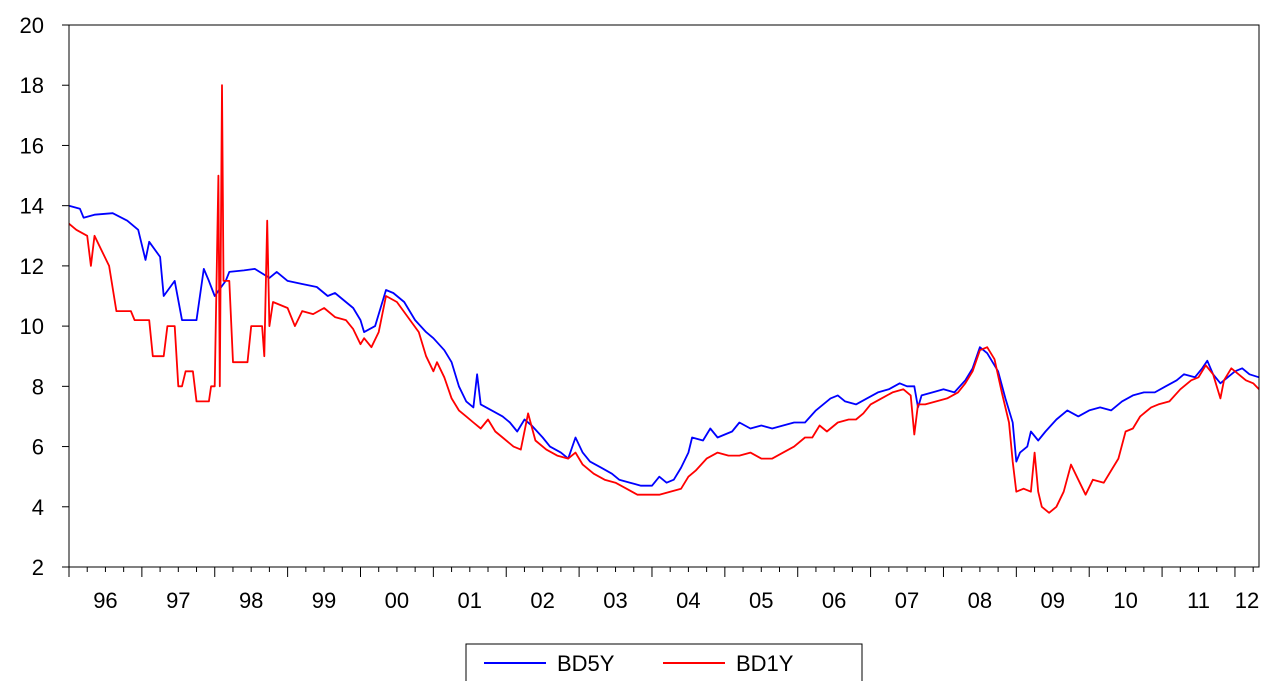  I want to click on legend-label-bd1y: BD1Y, so click(765, 663).